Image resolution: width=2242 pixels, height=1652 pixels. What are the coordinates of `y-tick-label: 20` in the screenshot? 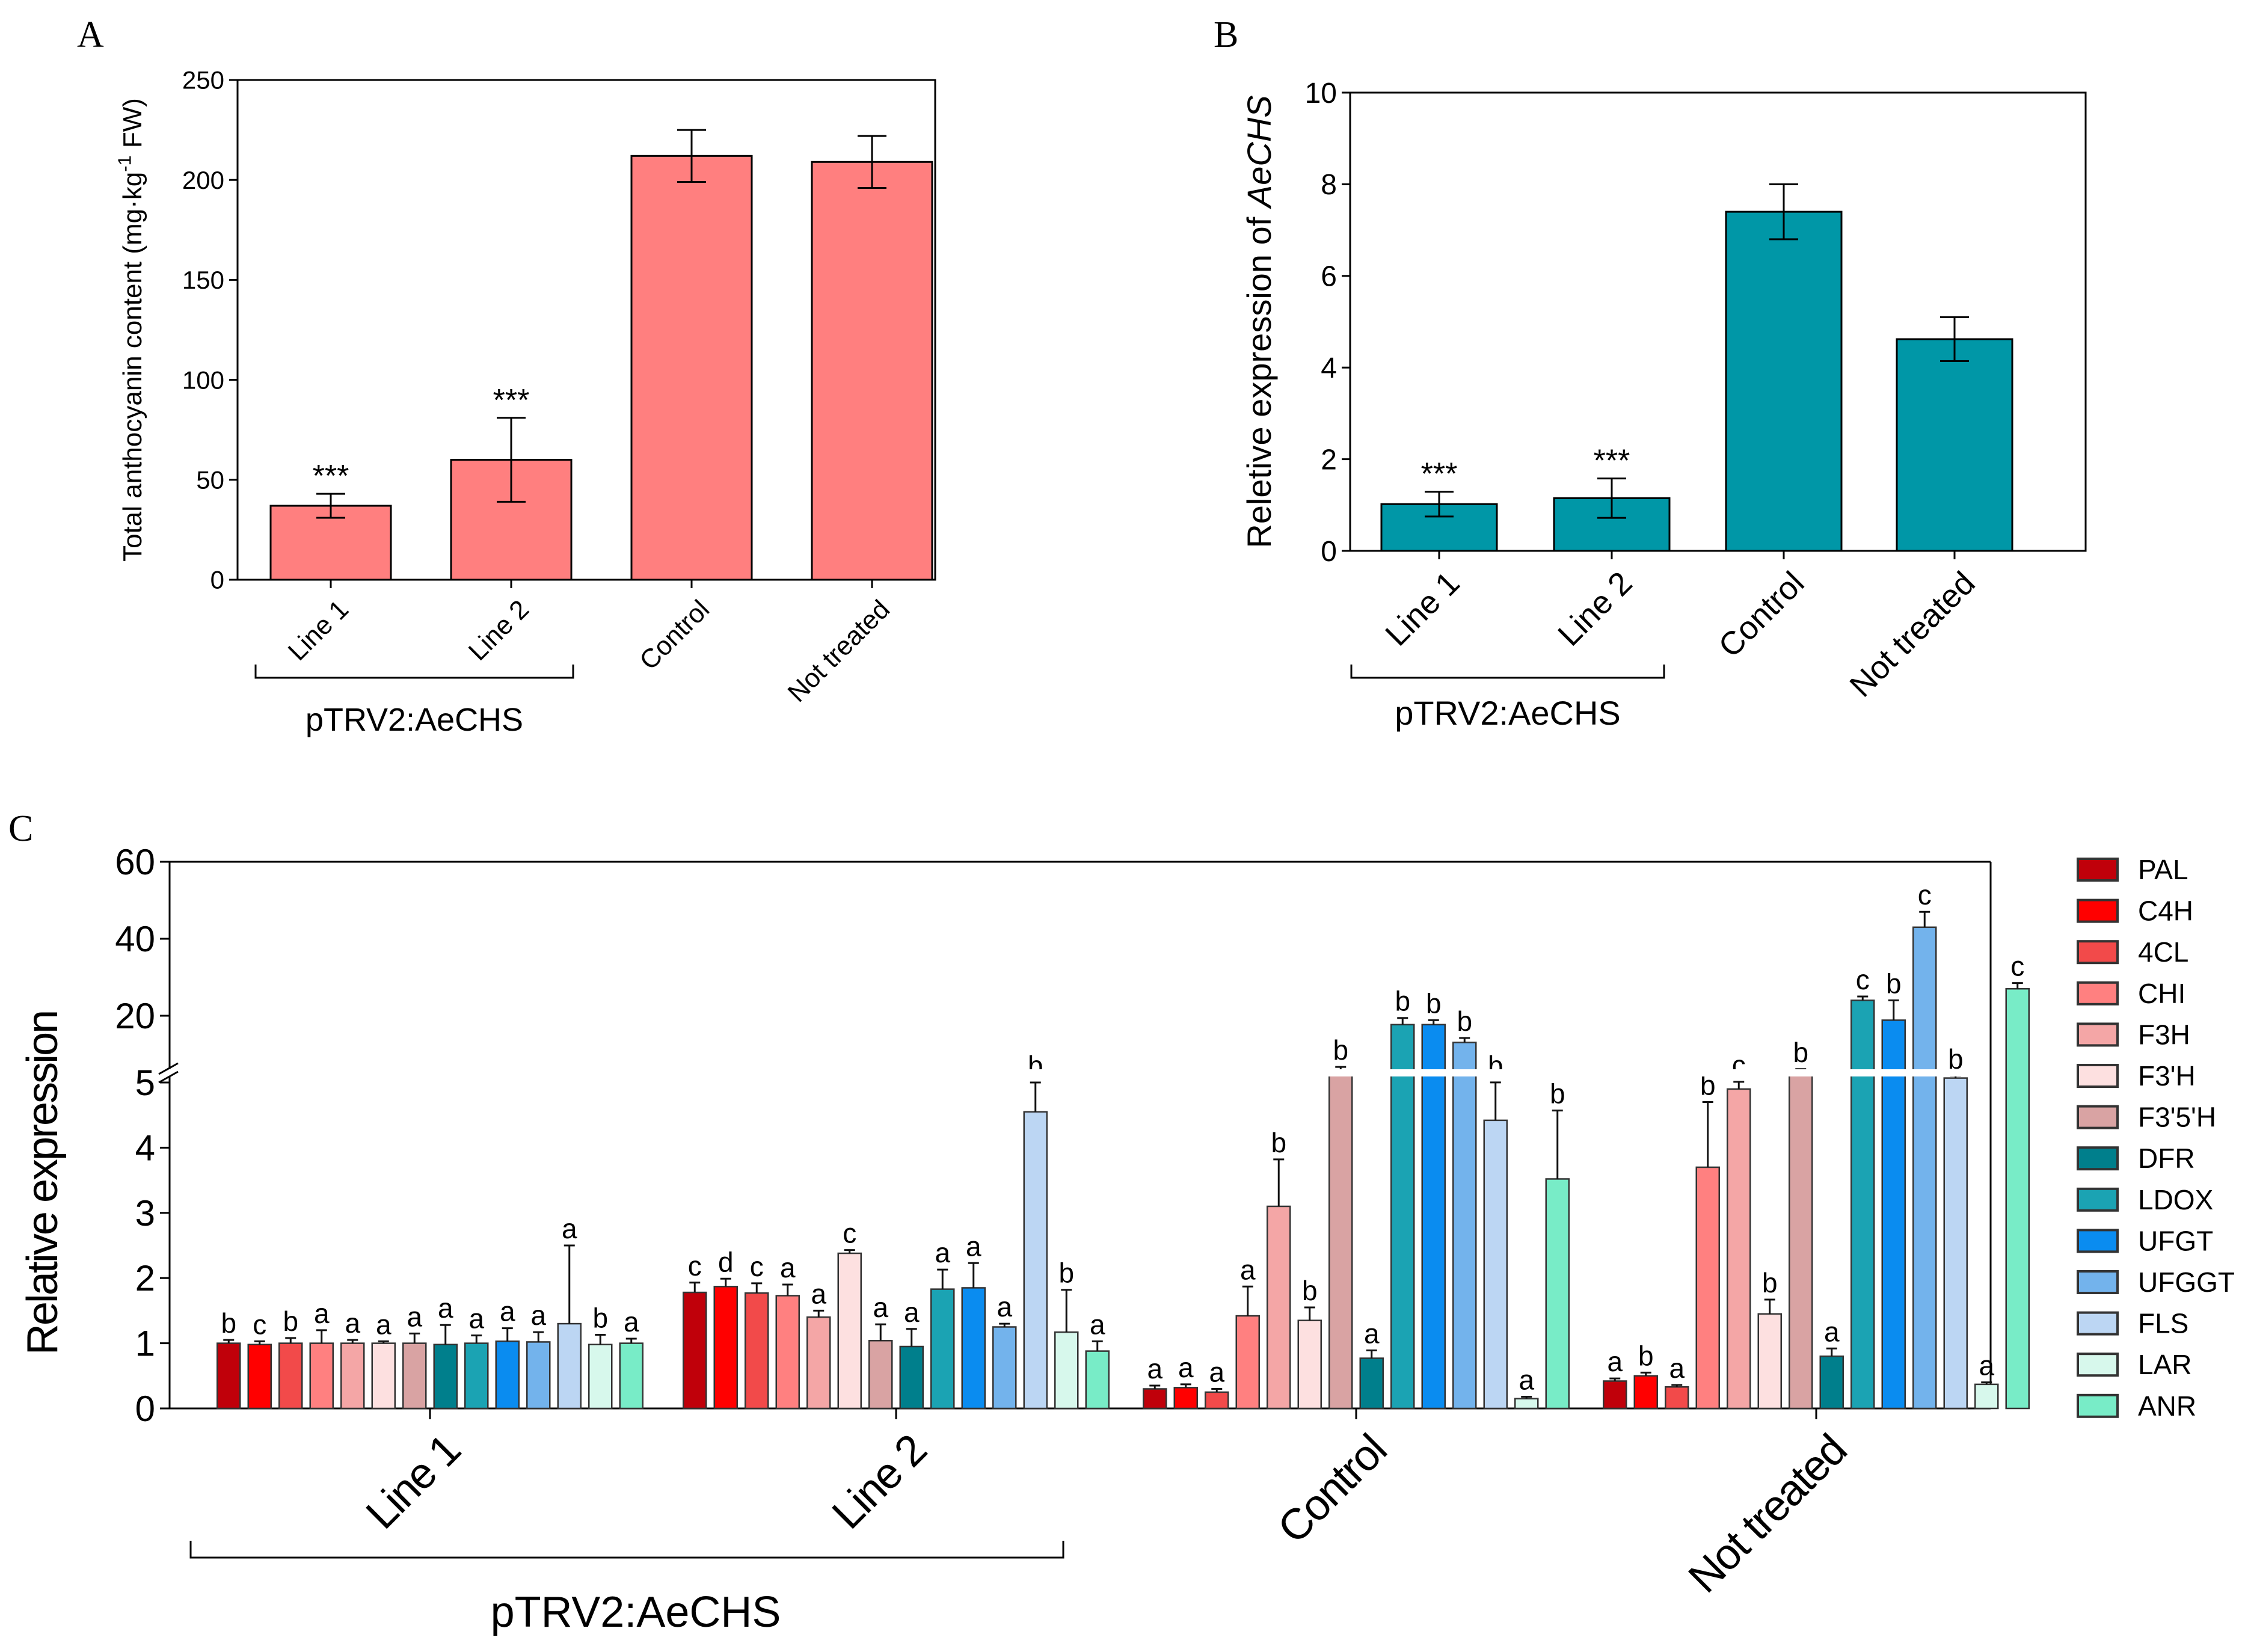 It's located at (135, 1016).